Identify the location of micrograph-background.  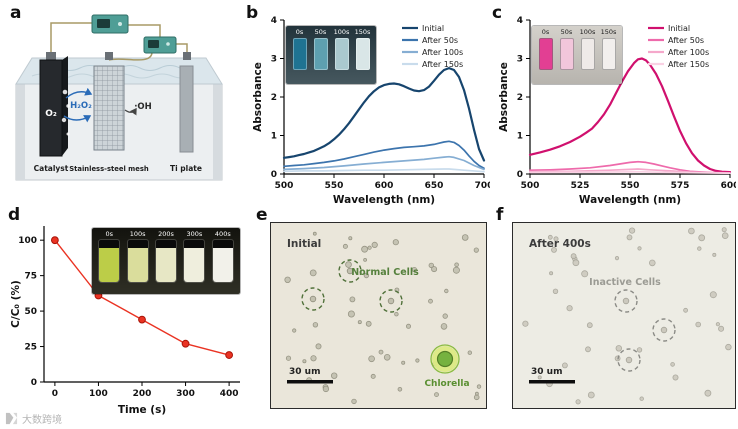
(624, 315).